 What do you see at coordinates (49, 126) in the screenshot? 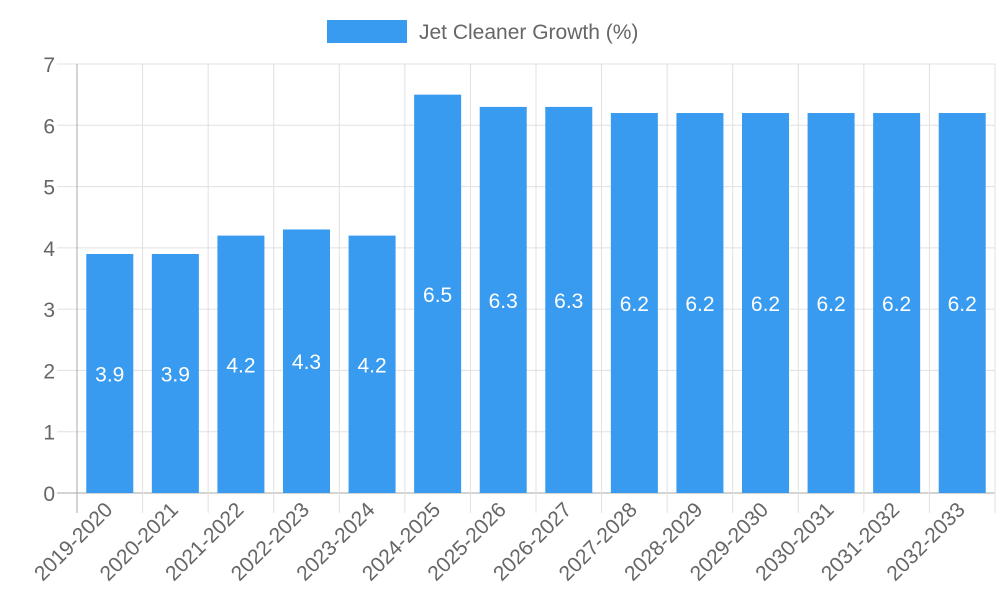
I see `y-tick-label: 6` at bounding box center [49, 126].